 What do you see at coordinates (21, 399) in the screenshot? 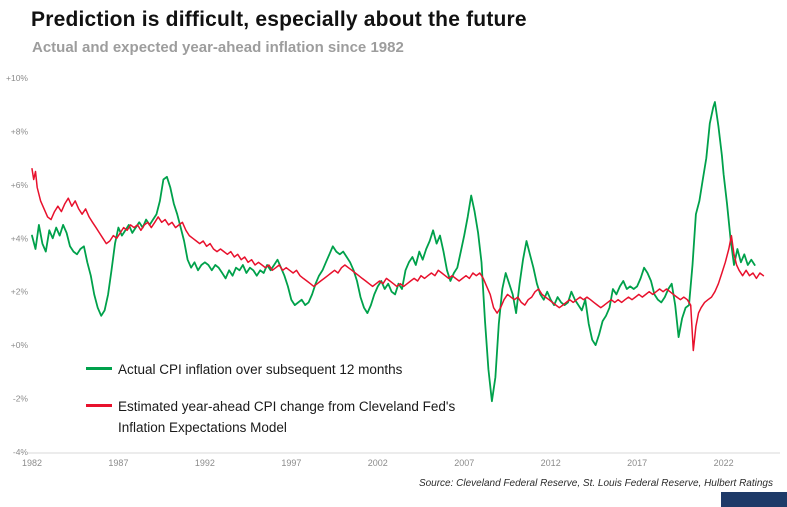
I see `y-tick-label: -2%` at bounding box center [21, 399].